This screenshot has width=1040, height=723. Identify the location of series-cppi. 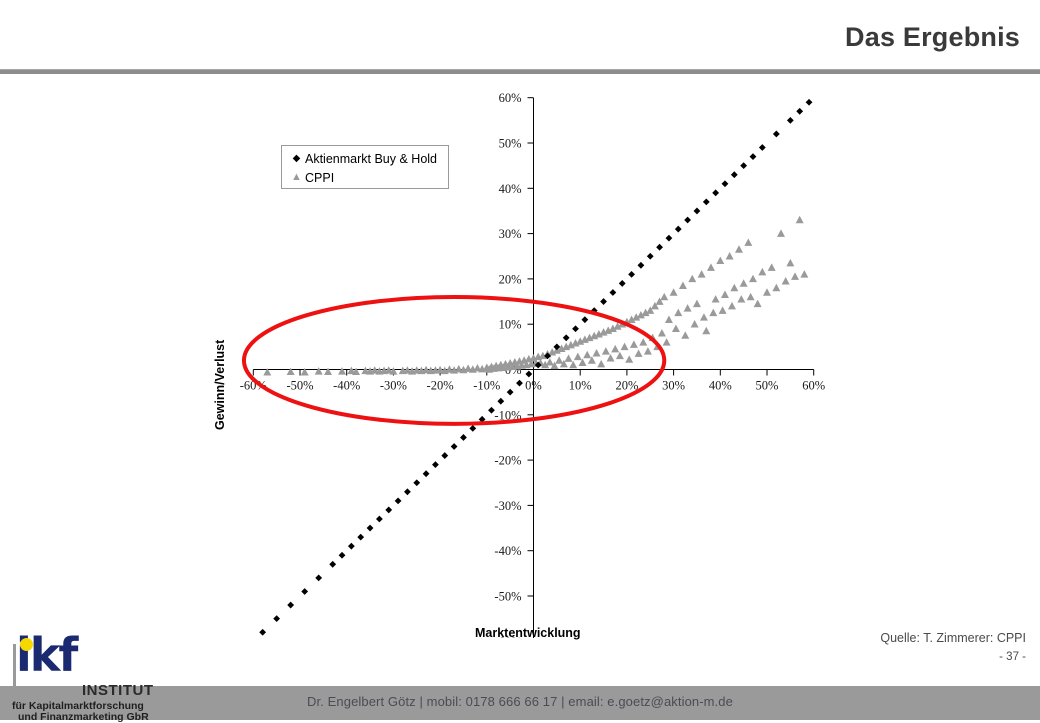
(536, 295).